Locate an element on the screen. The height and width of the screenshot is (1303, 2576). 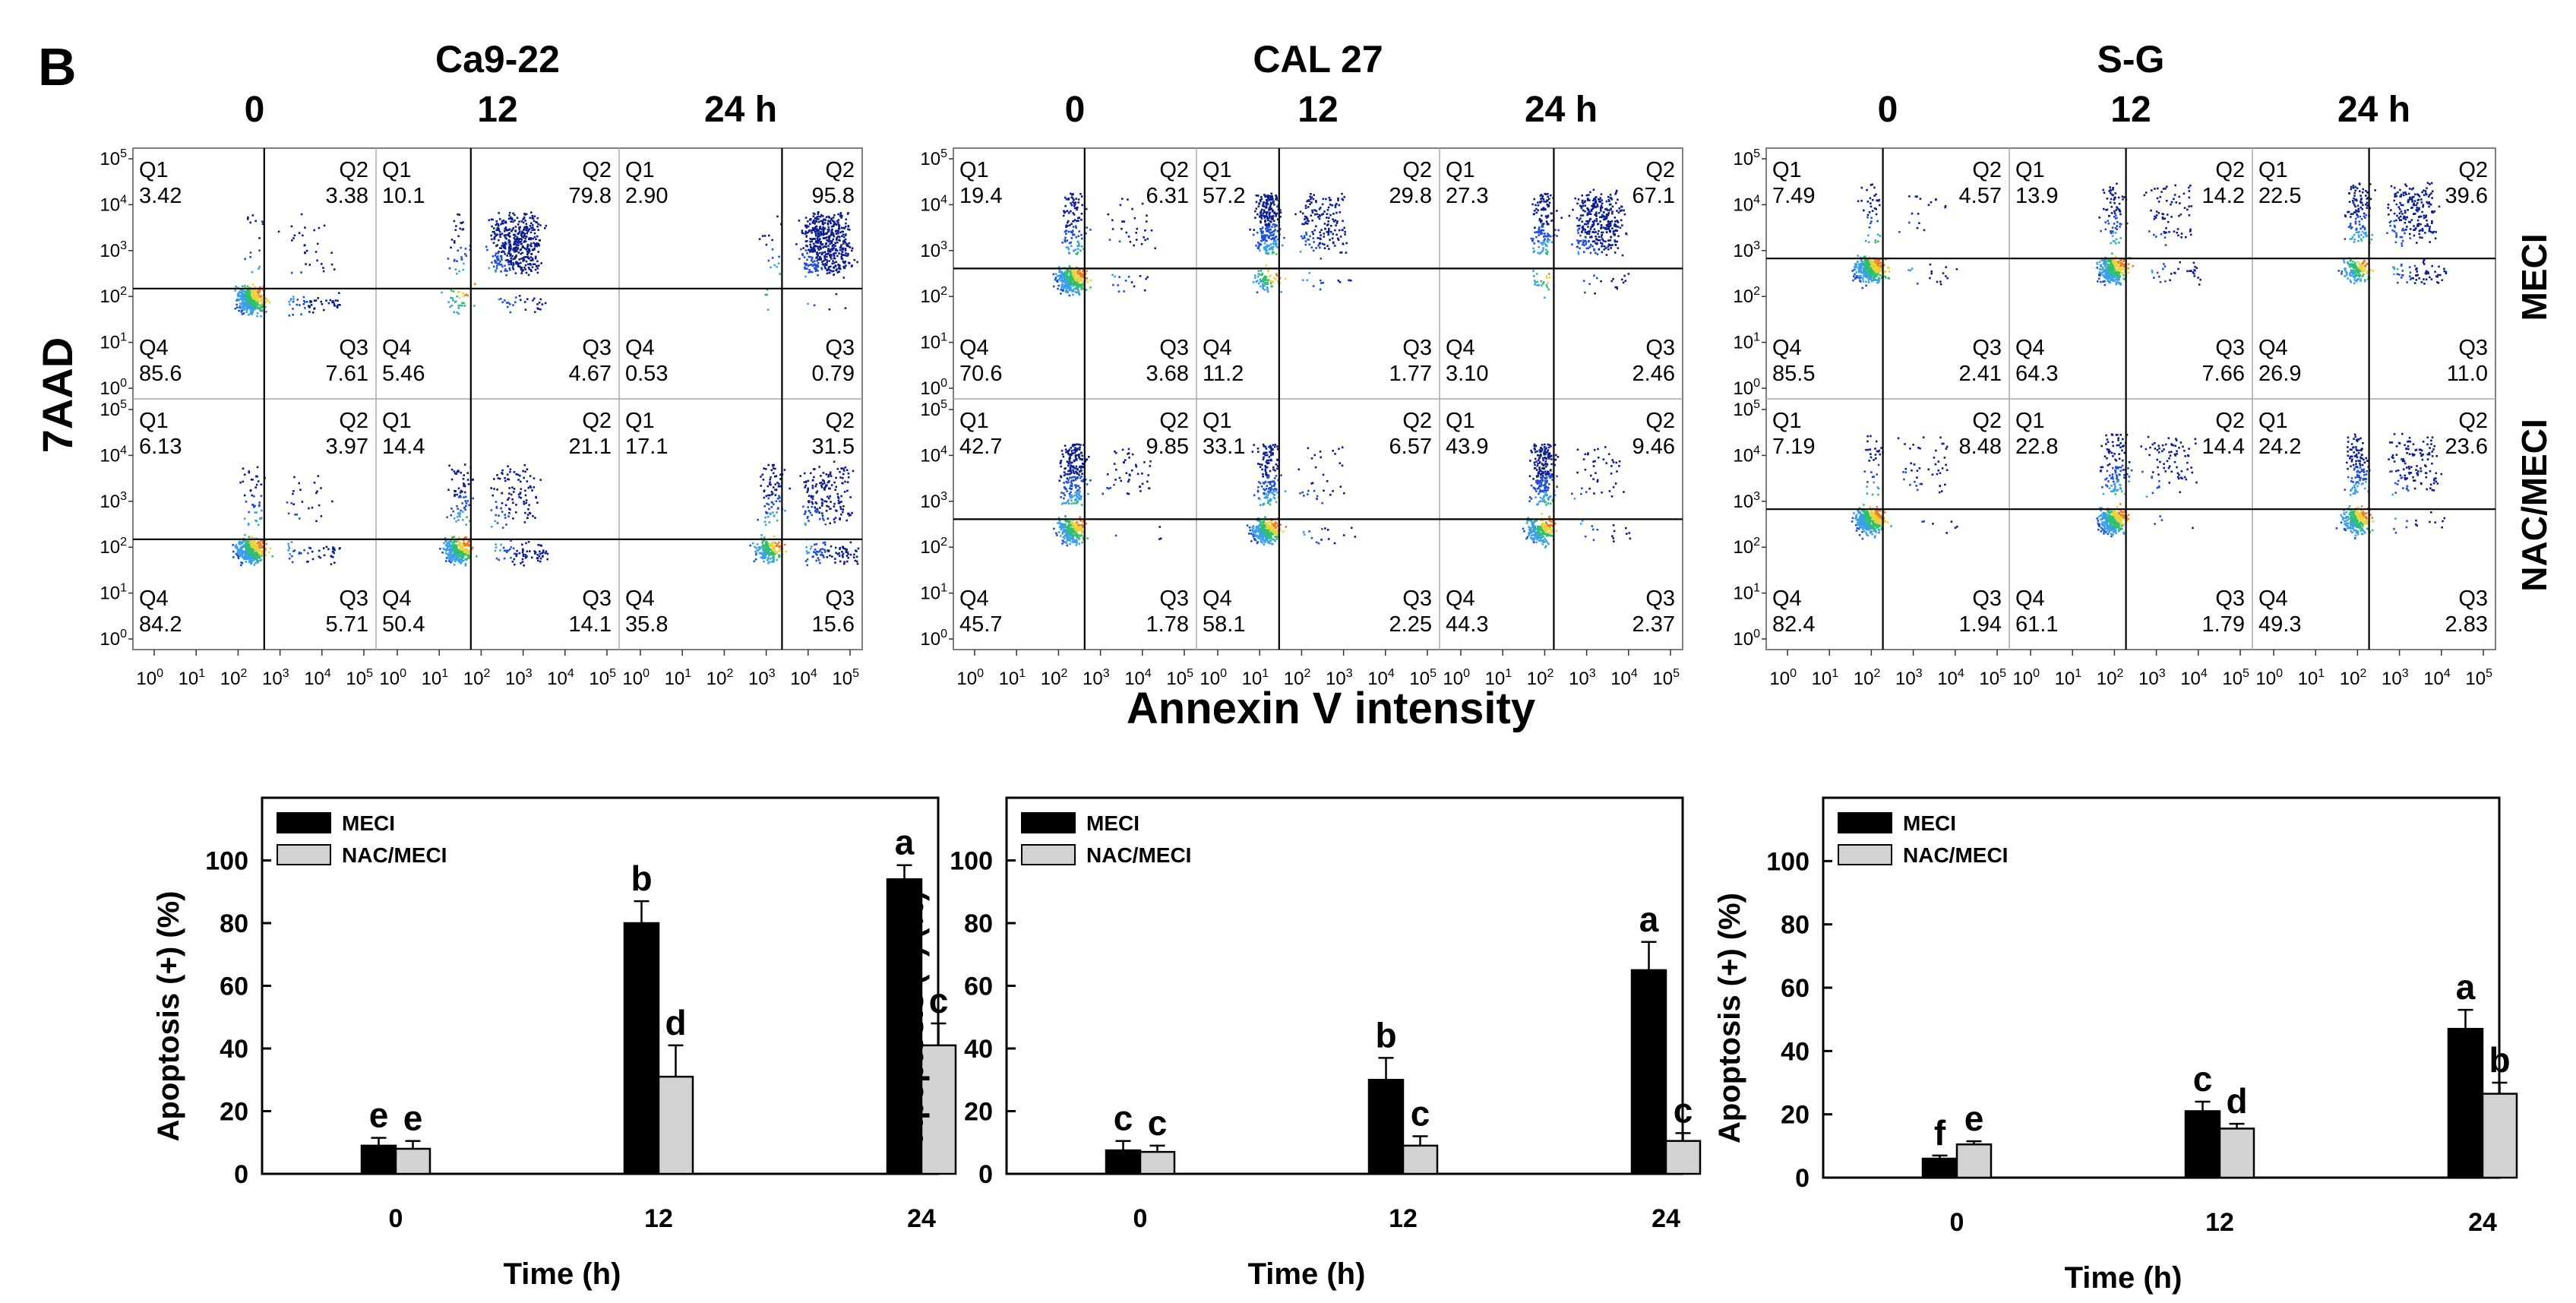
quadrant-value-q1: 14.4 is located at coordinates (403, 447).